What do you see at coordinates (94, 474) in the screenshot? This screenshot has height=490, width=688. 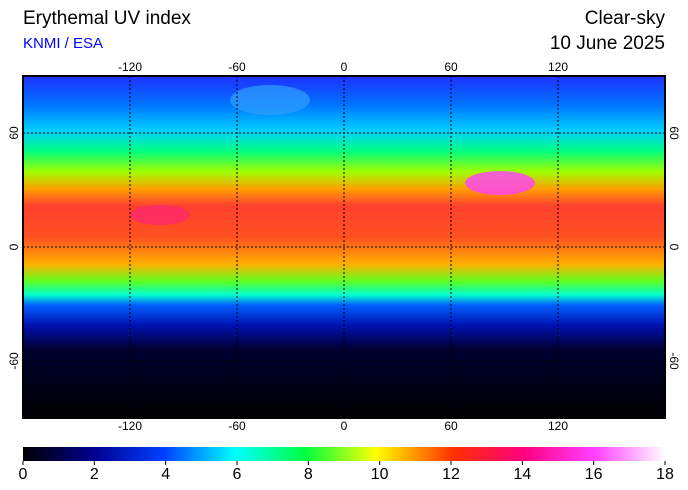 I see `colorbar-tick-label: 2` at bounding box center [94, 474].